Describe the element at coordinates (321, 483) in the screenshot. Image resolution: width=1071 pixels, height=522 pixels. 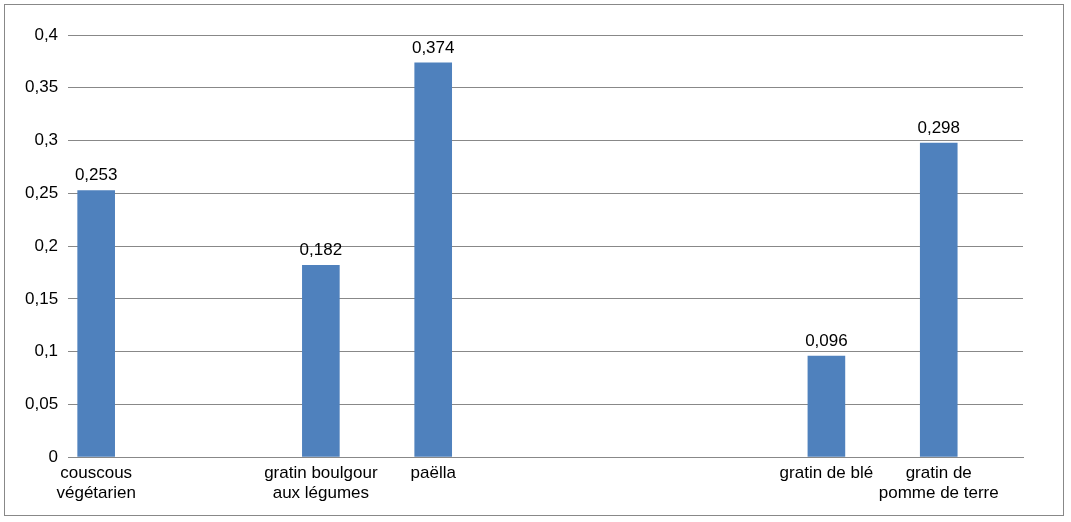
I see `x-tick-label: gratin boulgour aux légumes` at that location.